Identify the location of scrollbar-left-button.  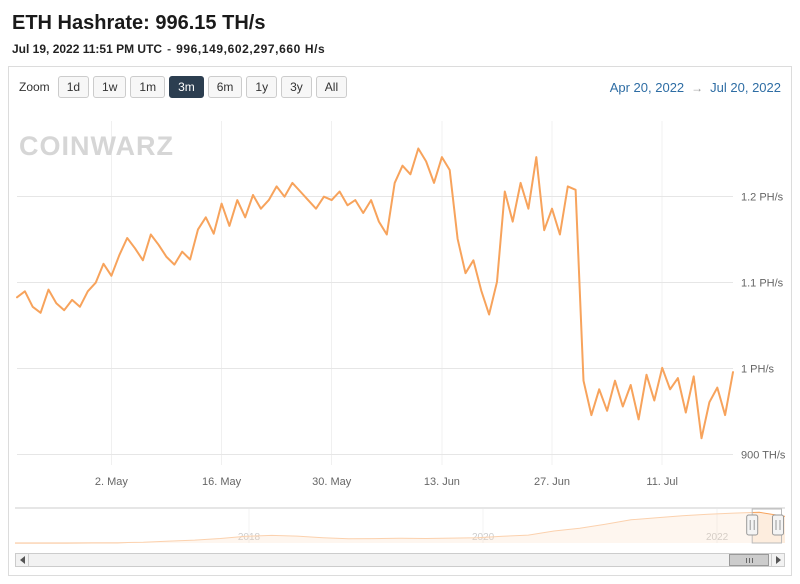
(22, 560).